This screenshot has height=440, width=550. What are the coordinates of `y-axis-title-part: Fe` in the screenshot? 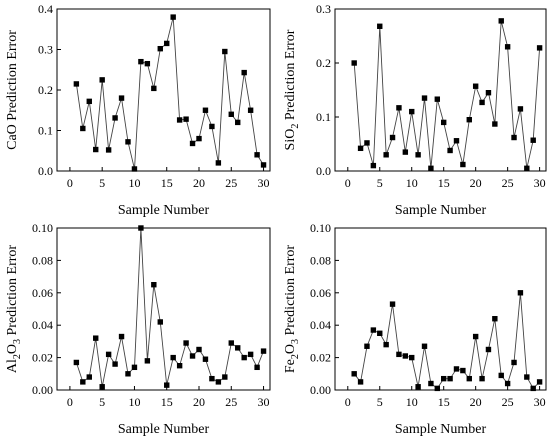 It's located at (290, 366).